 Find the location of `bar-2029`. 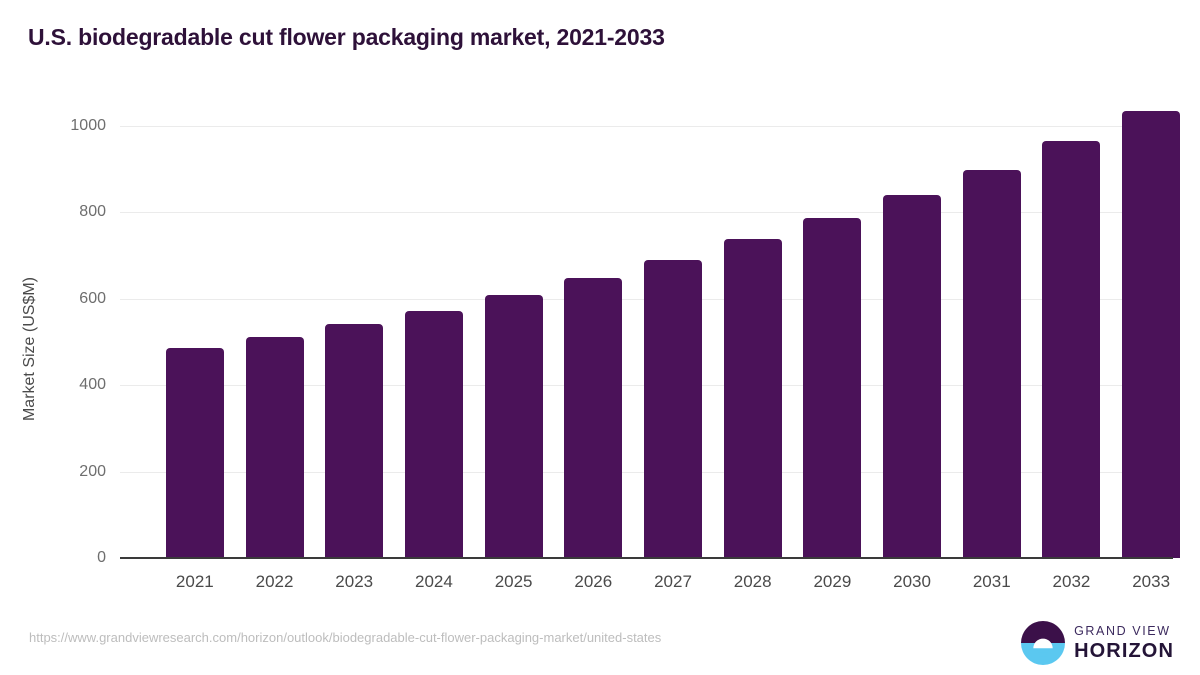

bar-2029 is located at coordinates (832, 388).